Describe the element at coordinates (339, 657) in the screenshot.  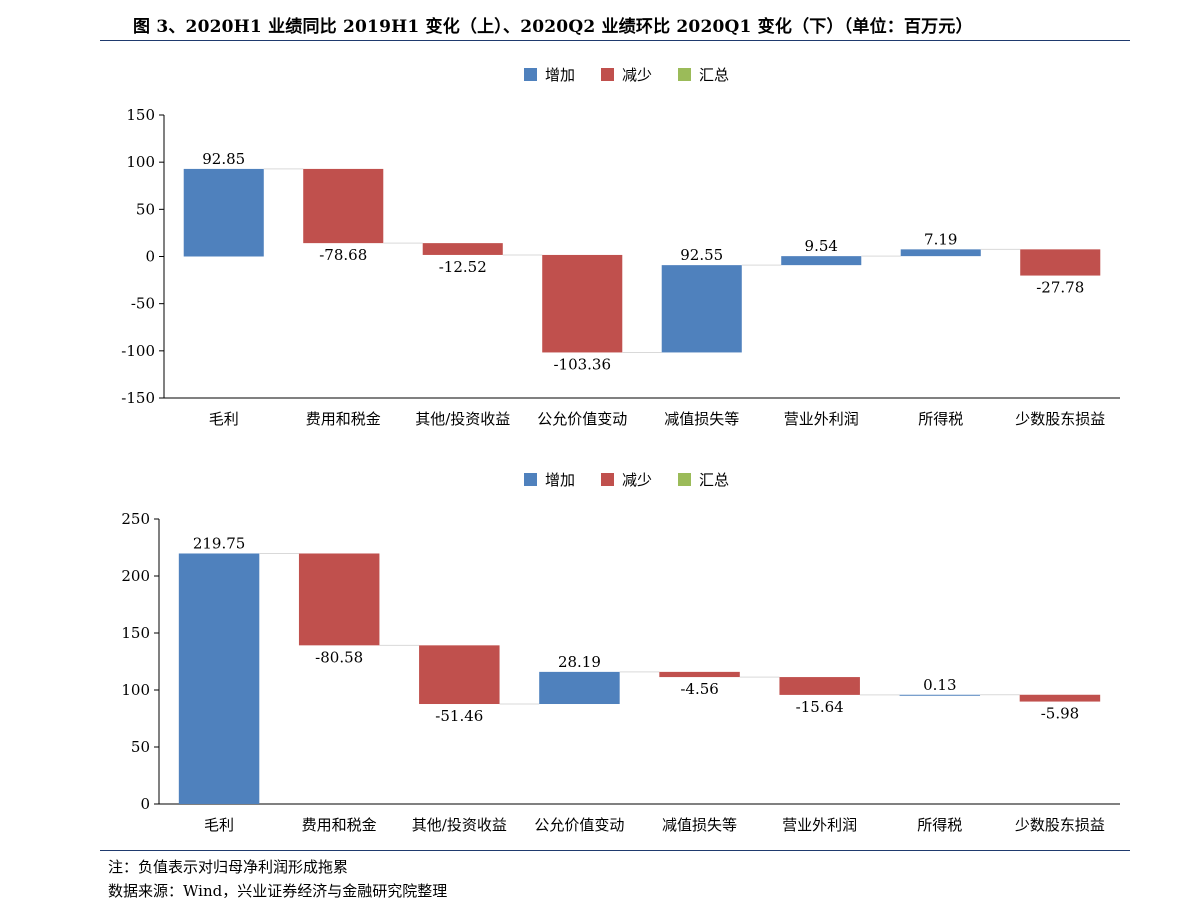
I see `data-label: -80.58` at that location.